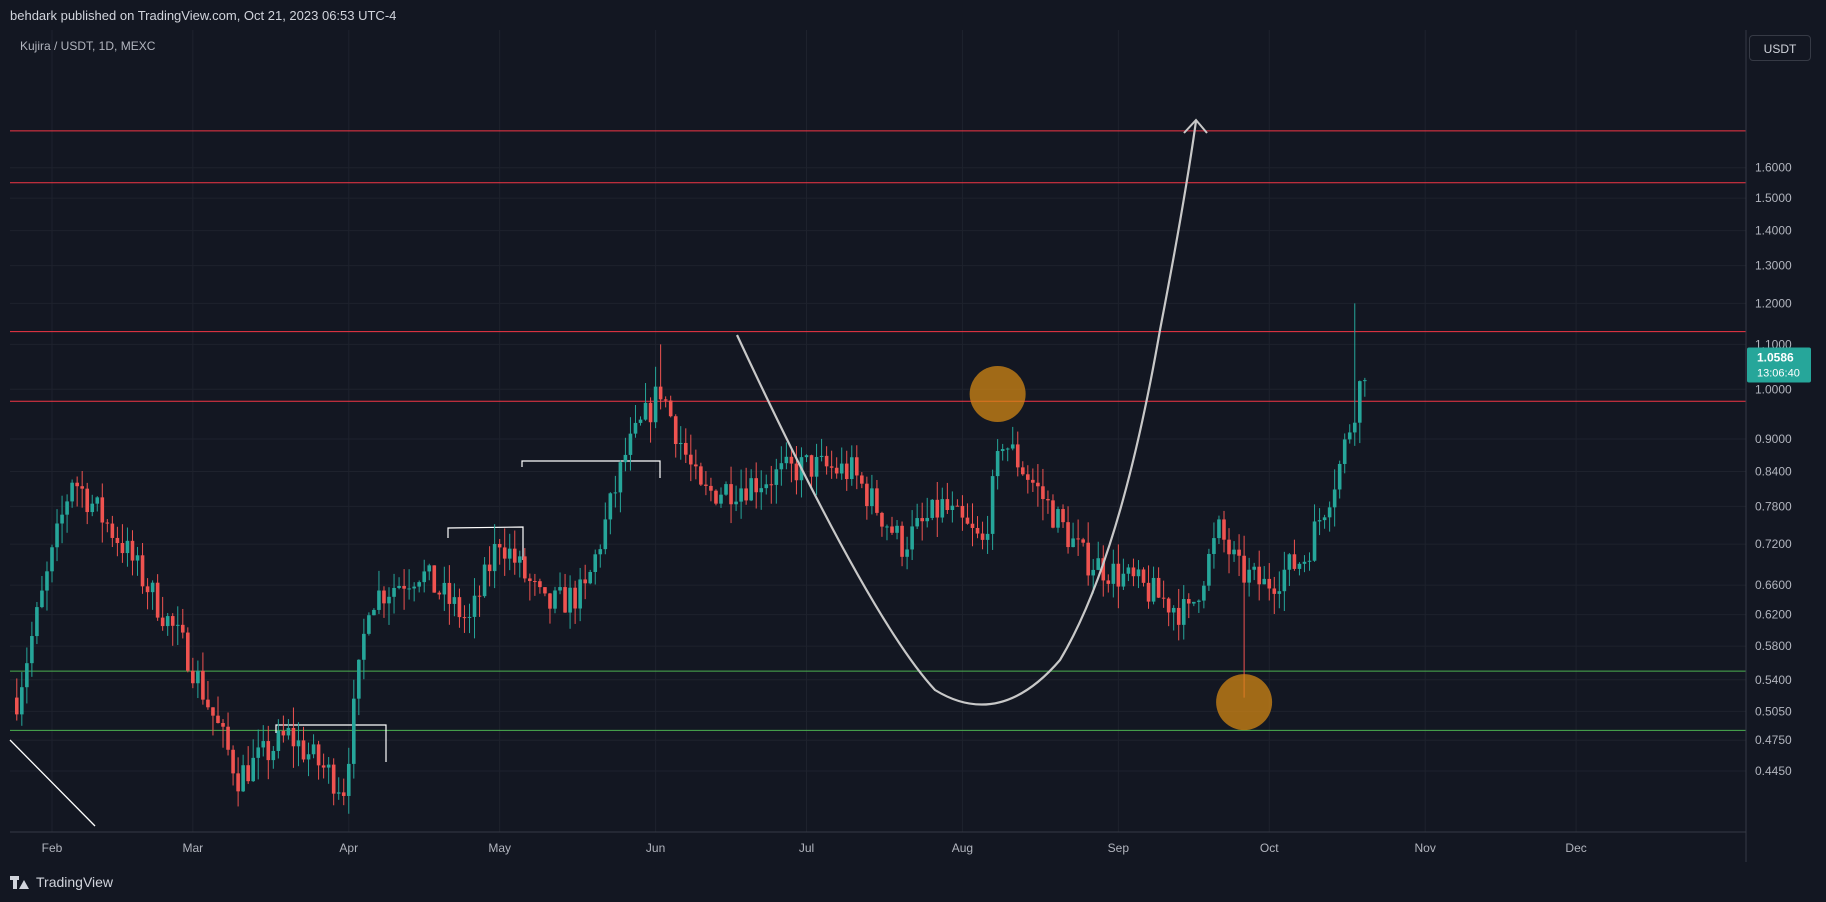 The height and width of the screenshot is (902, 1826). Describe the element at coordinates (591, 469) in the screenshot. I see `range-box-may` at that location.